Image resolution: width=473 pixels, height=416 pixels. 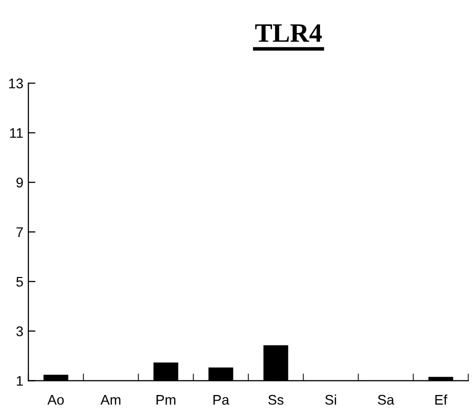 What do you see at coordinates (166, 400) in the screenshot?
I see `x-tick-label: Pm` at bounding box center [166, 400].